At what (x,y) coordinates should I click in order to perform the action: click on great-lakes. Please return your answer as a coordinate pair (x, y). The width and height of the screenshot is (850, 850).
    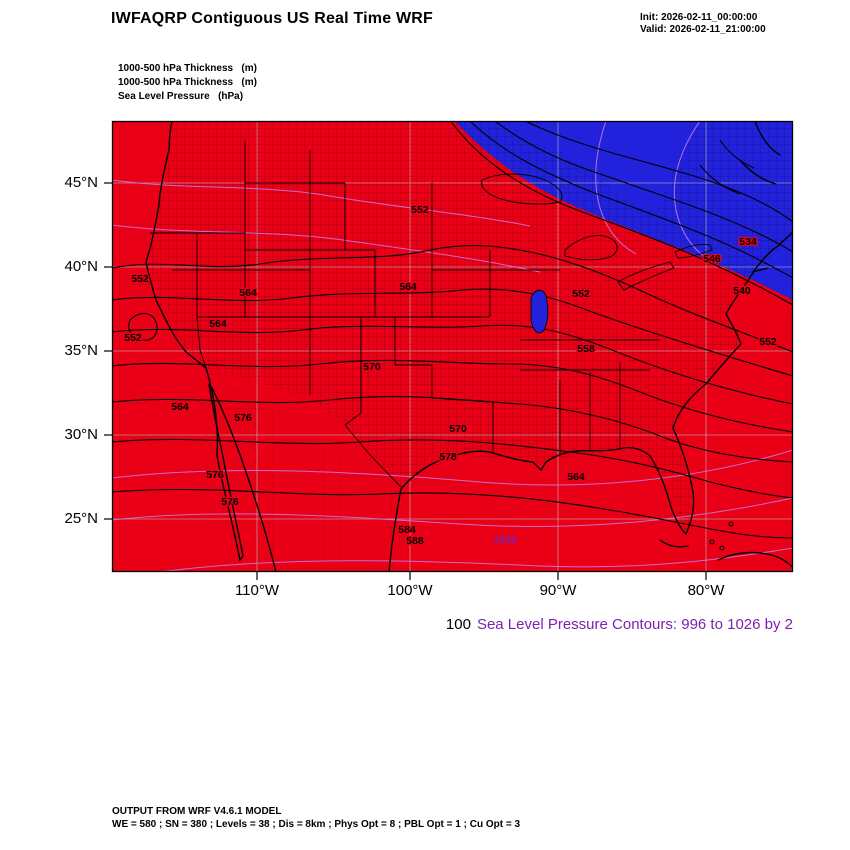
    Looking at the image, I should click on (597, 253).